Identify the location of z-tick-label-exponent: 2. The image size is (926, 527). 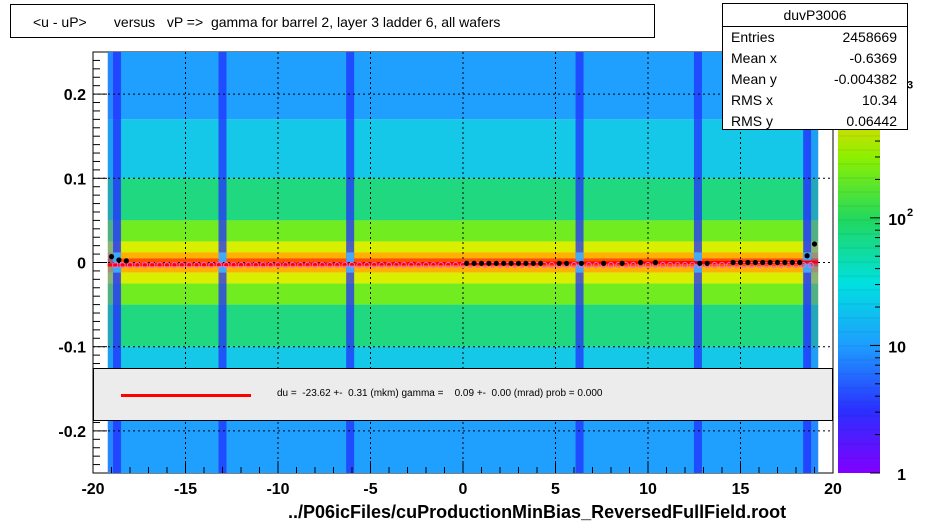
(910, 213).